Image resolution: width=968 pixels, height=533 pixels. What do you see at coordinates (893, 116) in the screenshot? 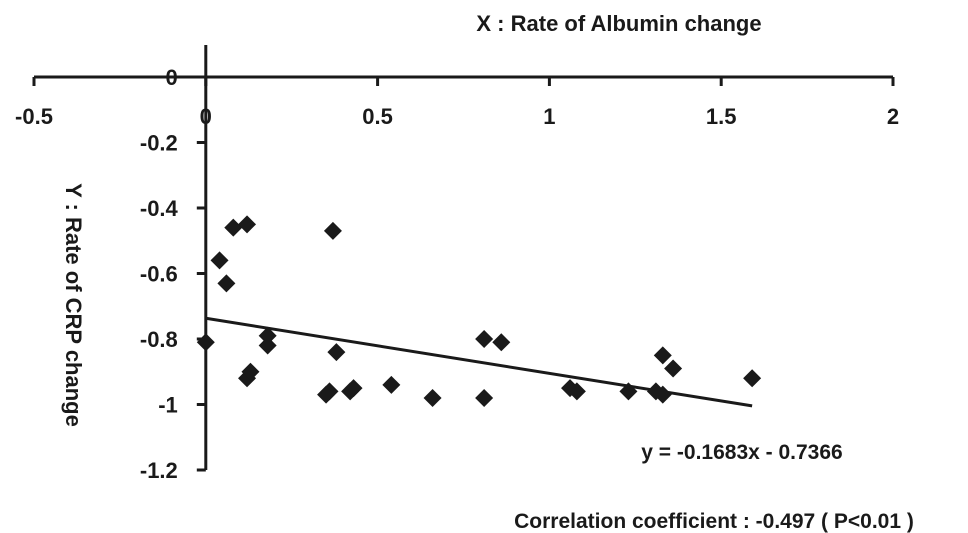
I see `x-tick-label: 2` at bounding box center [893, 116].